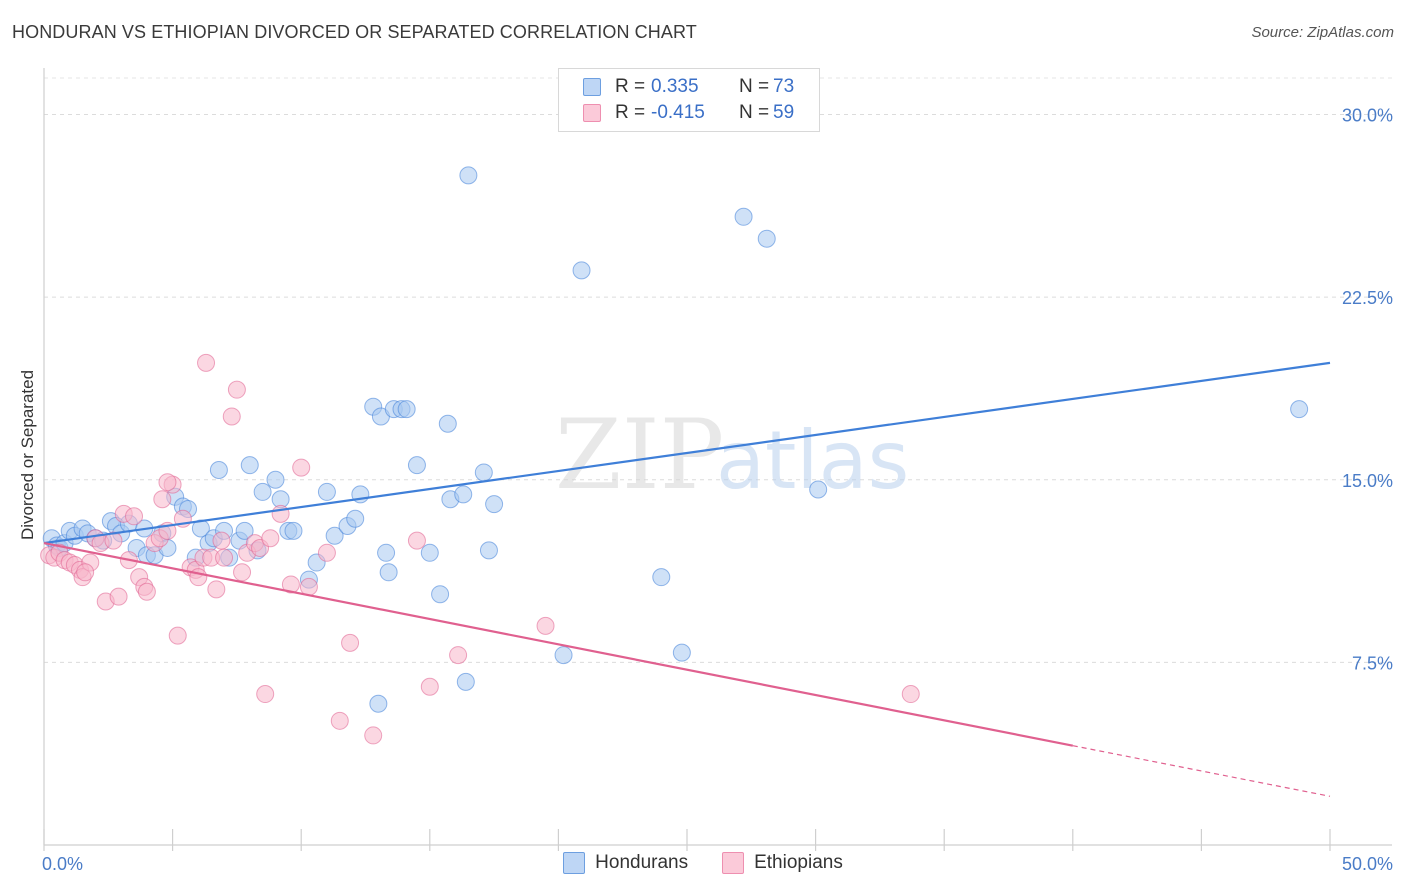 The height and width of the screenshot is (892, 1406). Describe the element at coordinates (27, 455) in the screenshot. I see `y-axis-title: Divorced or Separated` at that location.